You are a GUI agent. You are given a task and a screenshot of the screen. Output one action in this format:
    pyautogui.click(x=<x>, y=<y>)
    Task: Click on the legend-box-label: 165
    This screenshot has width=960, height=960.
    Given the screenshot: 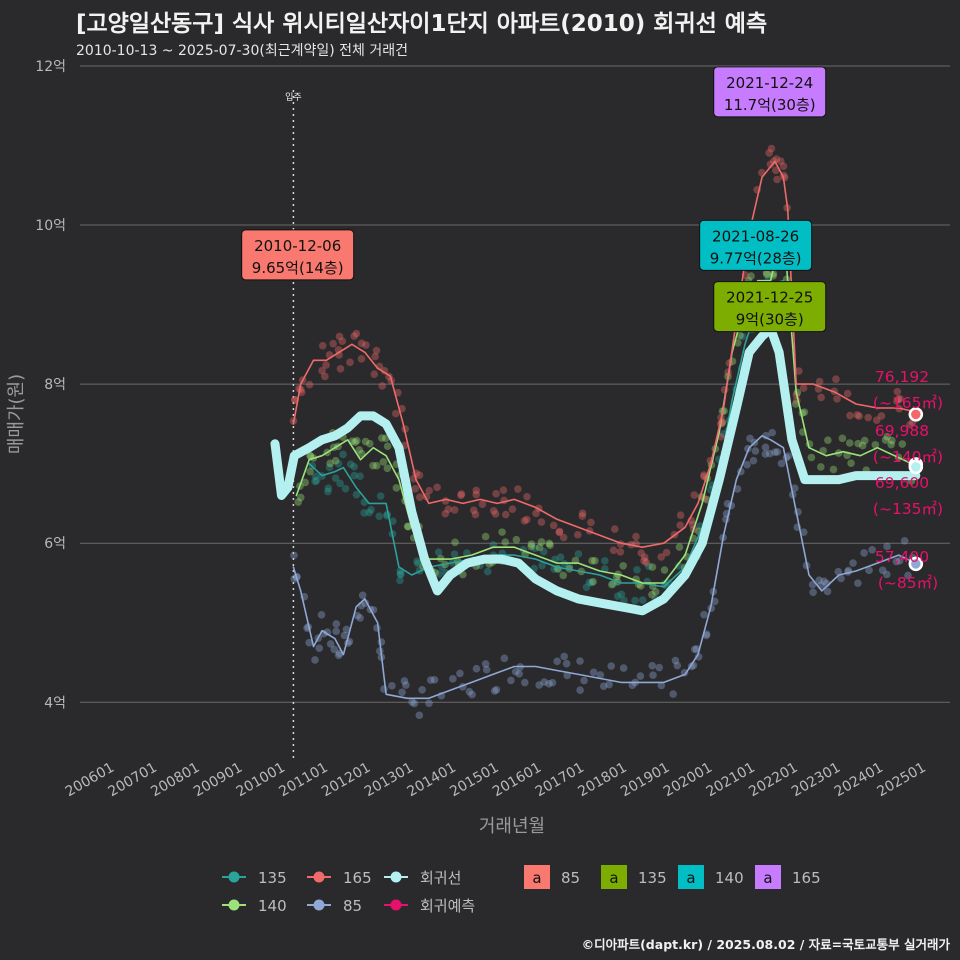 What is the action you would take?
    pyautogui.click(x=806, y=878)
    